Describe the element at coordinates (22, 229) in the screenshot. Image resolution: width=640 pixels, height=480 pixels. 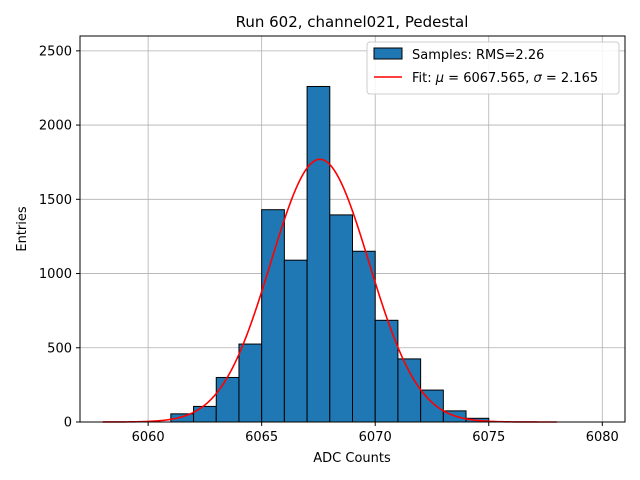
I see `y-axis-label: Entries` at that location.